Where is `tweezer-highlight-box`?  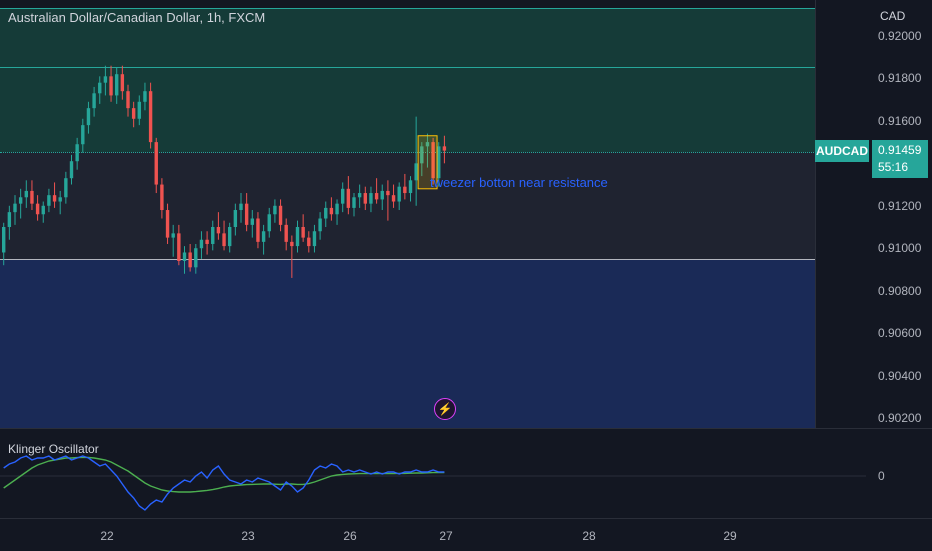
tweezer-highlight-box is located at coordinates (427, 162).